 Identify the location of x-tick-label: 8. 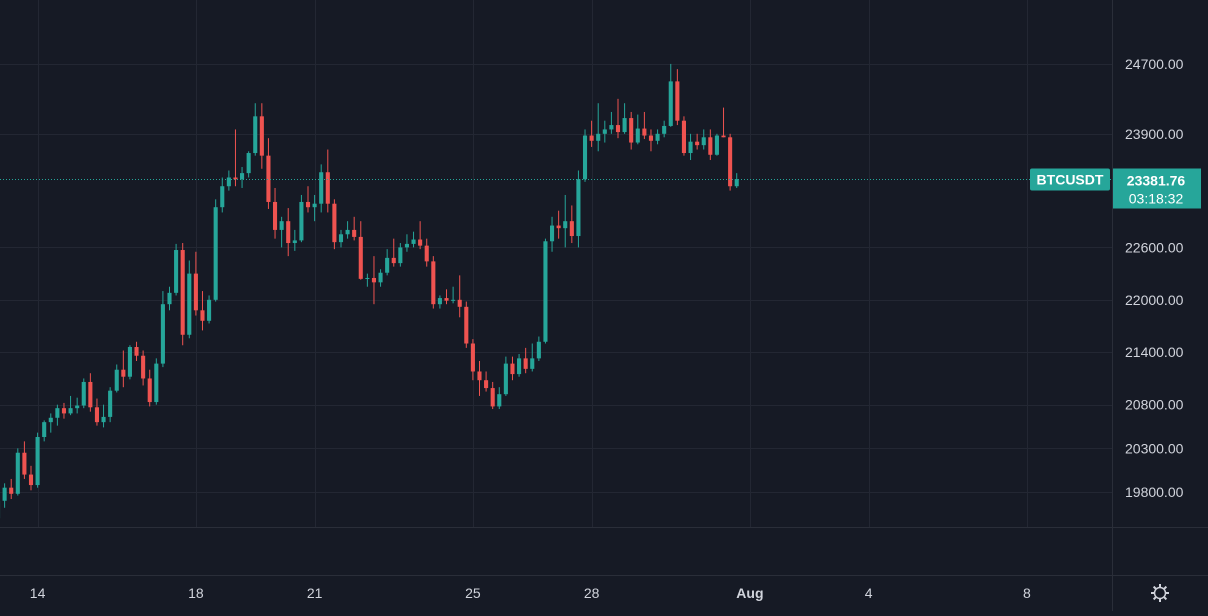
(1027, 593).